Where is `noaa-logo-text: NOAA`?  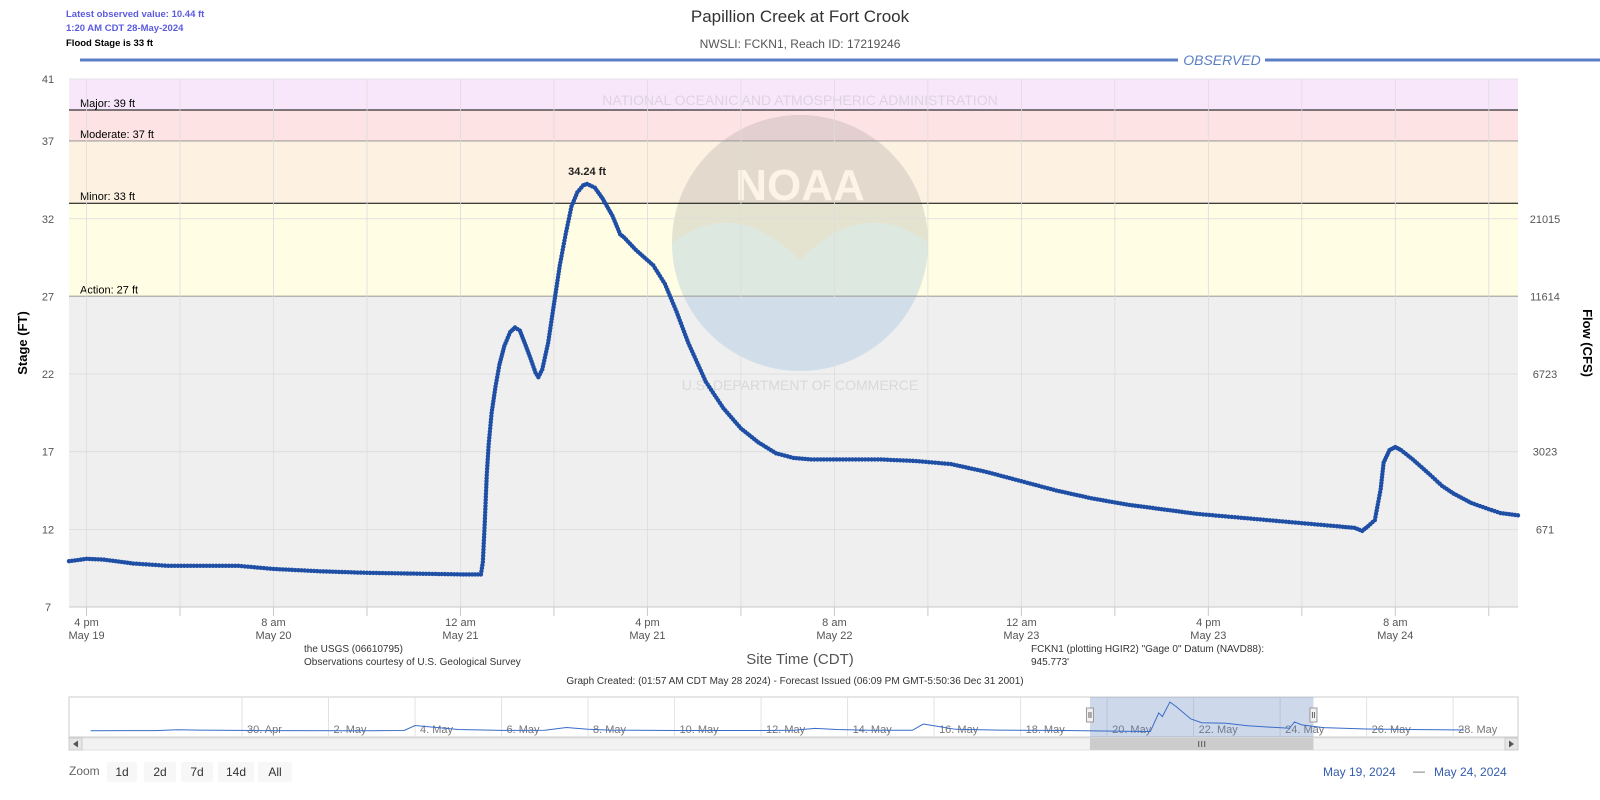
noaa-logo-text: NOAA is located at coordinates (800, 185).